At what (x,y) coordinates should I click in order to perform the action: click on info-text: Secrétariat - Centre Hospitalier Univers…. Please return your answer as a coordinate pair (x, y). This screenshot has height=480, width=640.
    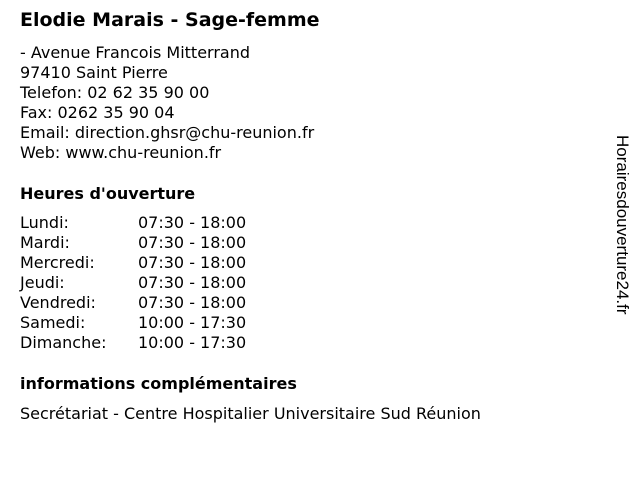
    Looking at the image, I should click on (250, 413).